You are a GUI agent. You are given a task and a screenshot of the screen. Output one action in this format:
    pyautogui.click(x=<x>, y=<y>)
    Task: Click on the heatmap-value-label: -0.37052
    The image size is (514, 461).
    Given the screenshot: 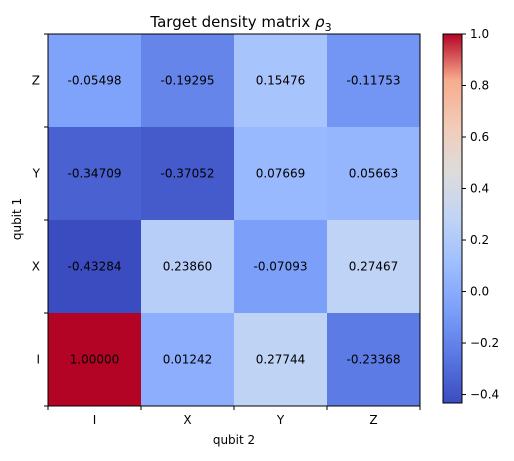 What is the action you would take?
    pyautogui.click(x=188, y=174)
    